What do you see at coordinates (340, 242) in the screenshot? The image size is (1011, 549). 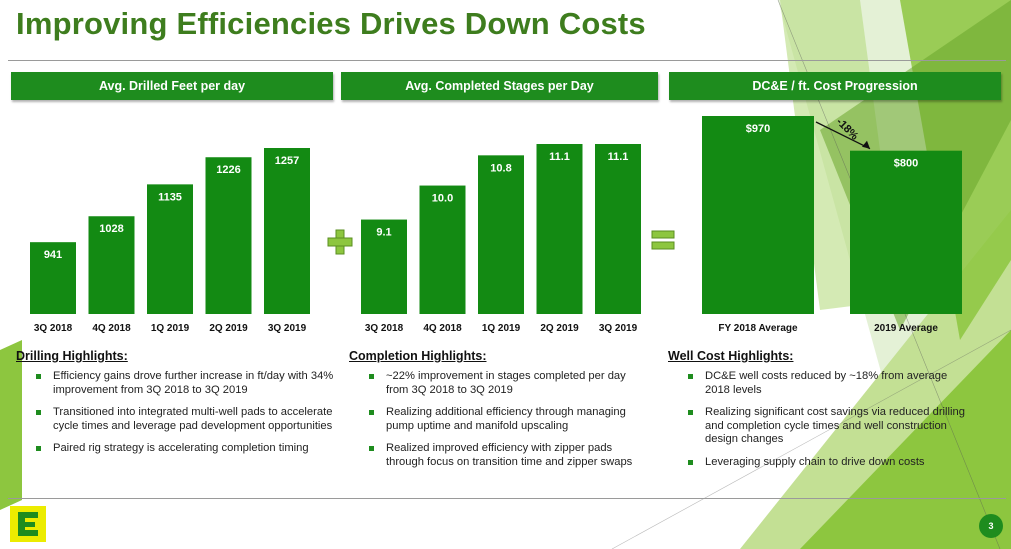 I see `plus-sign-icon` at bounding box center [340, 242].